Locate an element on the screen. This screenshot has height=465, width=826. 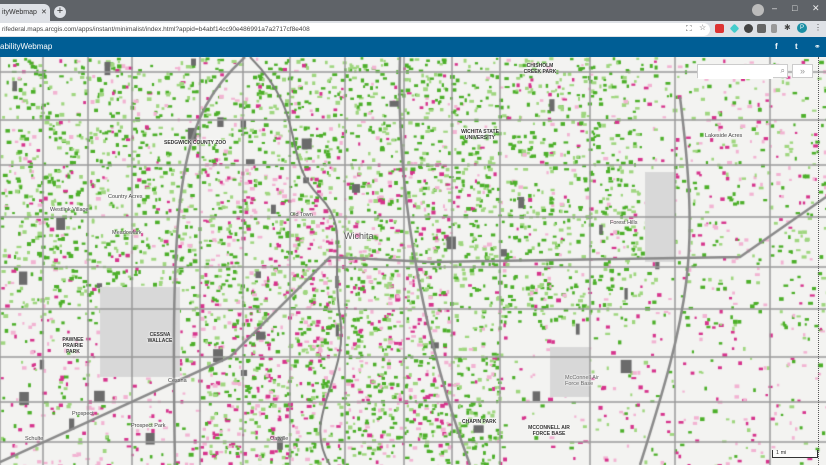
close-window-button: ✕ is located at coordinates (816, 8).